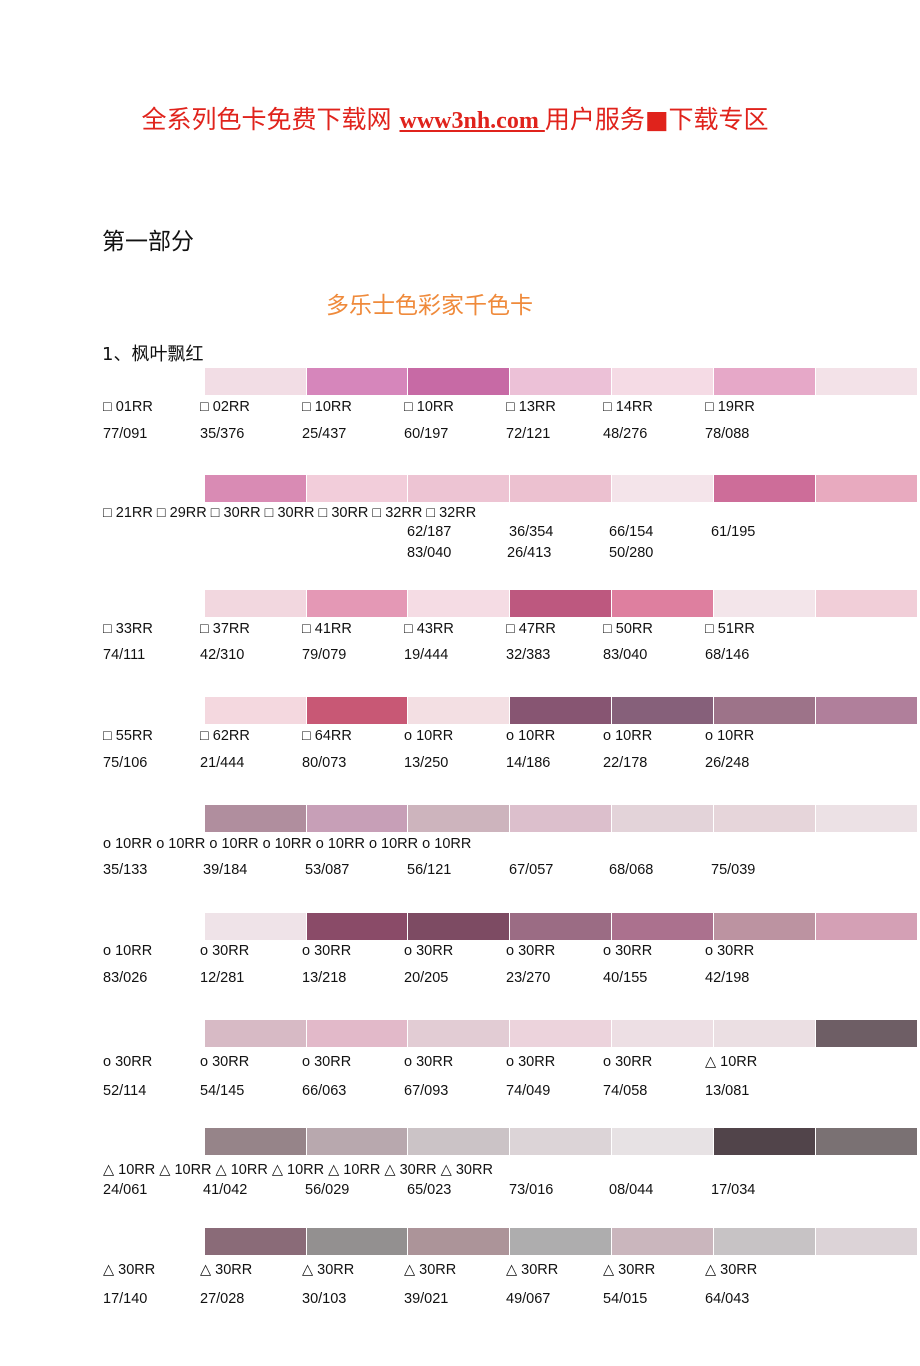 Image resolution: width=920 pixels, height=1366 pixels. What do you see at coordinates (531, 1190) in the screenshot?
I see `color-value: 73/016` at bounding box center [531, 1190].